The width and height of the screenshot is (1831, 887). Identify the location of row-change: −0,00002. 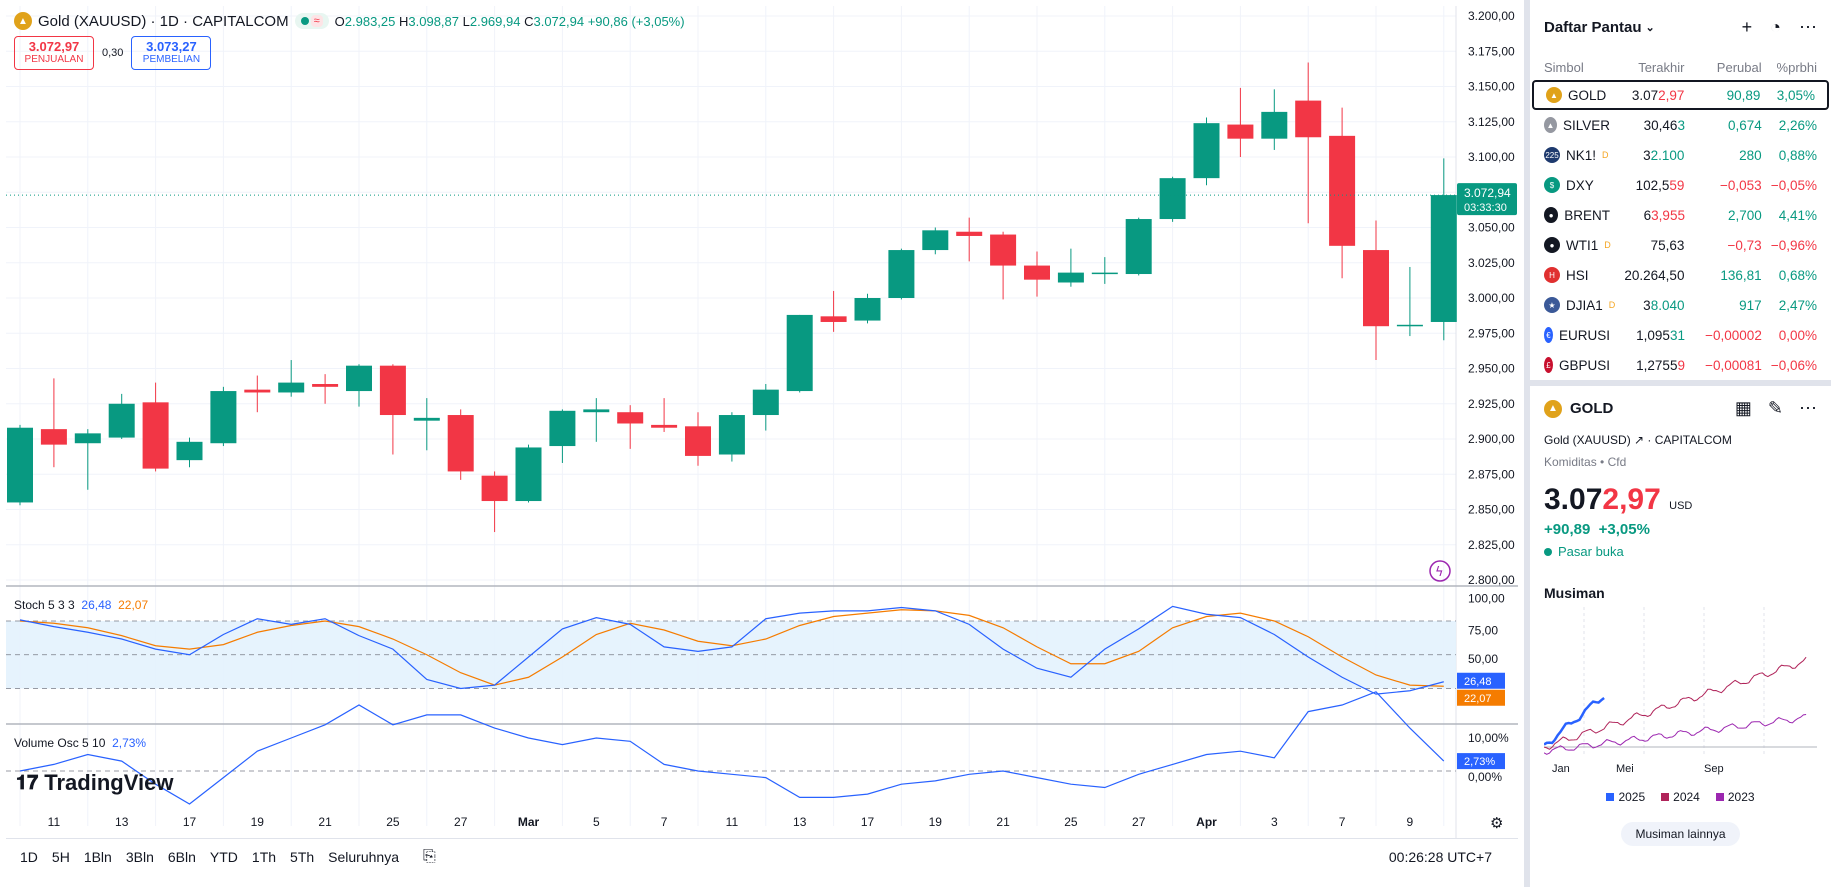
(1733, 335).